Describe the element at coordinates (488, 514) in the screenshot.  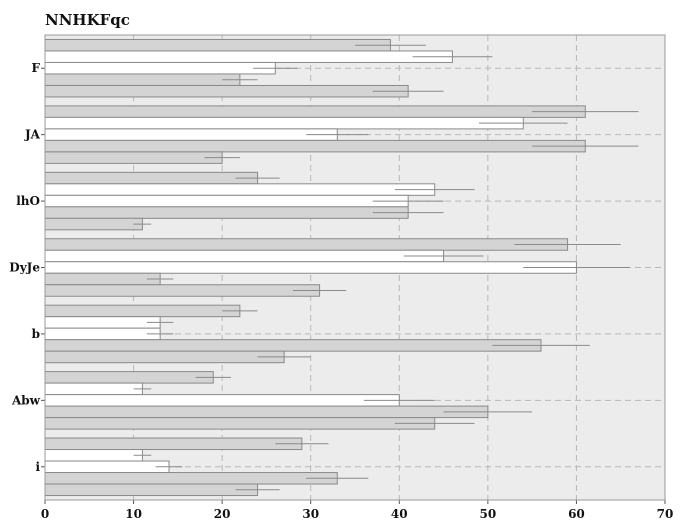
I see `x-tick-label: 50` at that location.